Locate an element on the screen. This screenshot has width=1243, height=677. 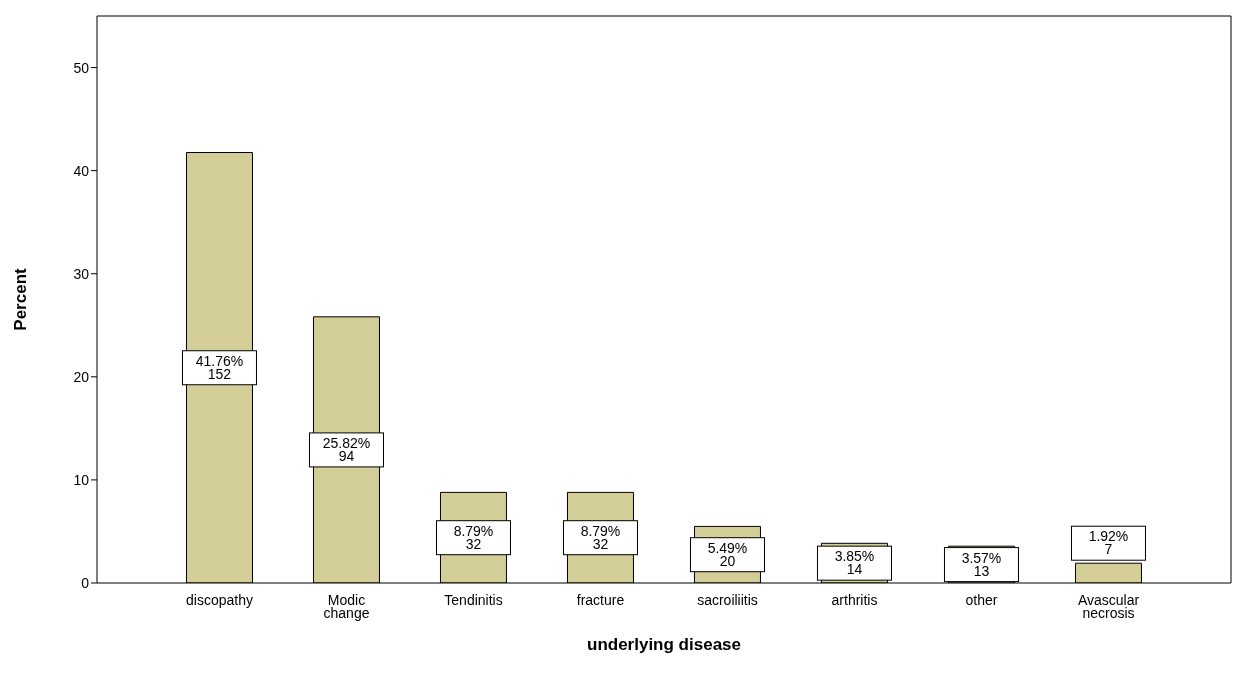
y-tick-label: 40 is located at coordinates (81, 170).